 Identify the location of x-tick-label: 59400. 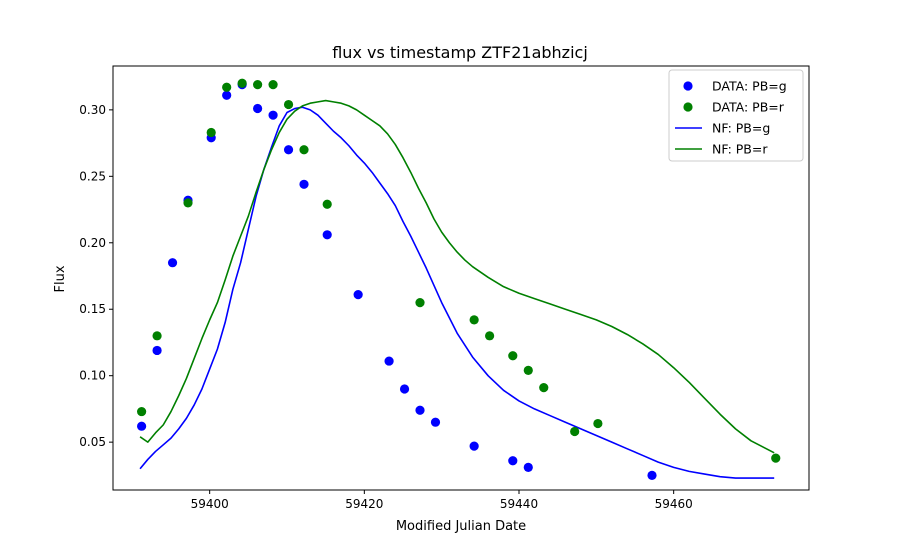
(210, 504).